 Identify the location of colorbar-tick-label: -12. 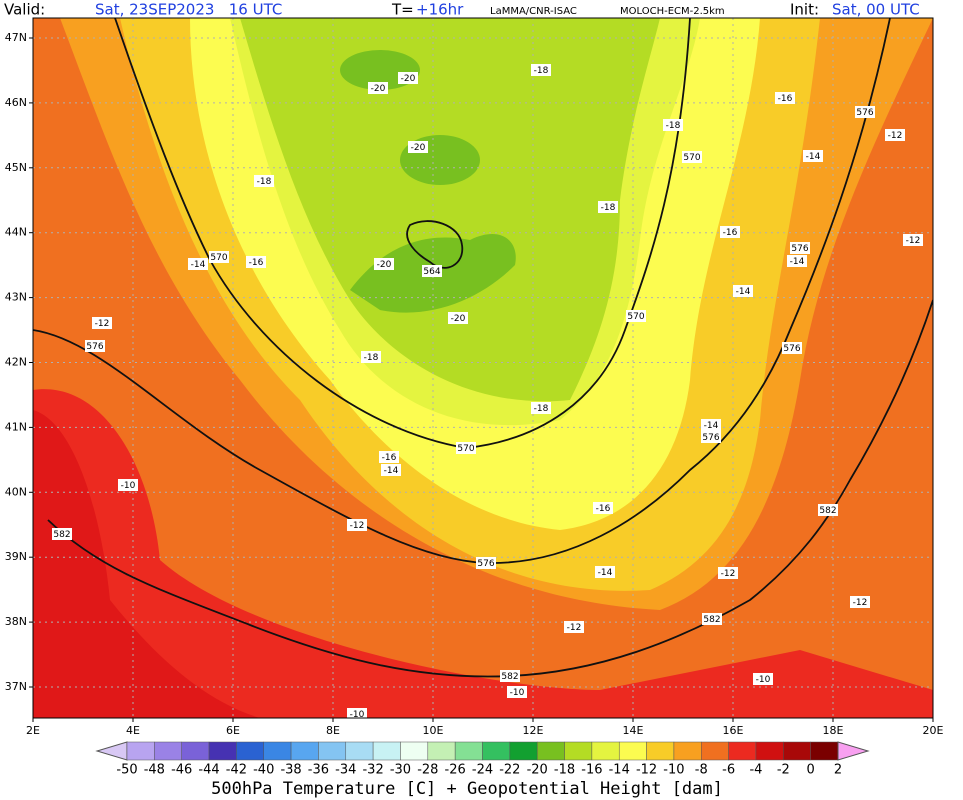
(646, 770).